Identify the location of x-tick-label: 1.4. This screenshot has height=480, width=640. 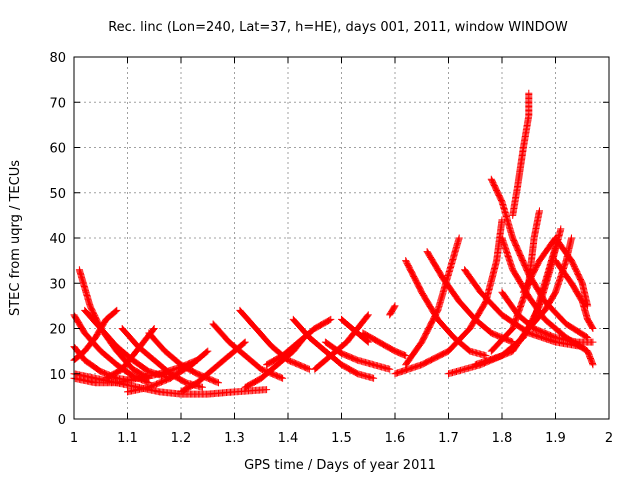
(288, 438).